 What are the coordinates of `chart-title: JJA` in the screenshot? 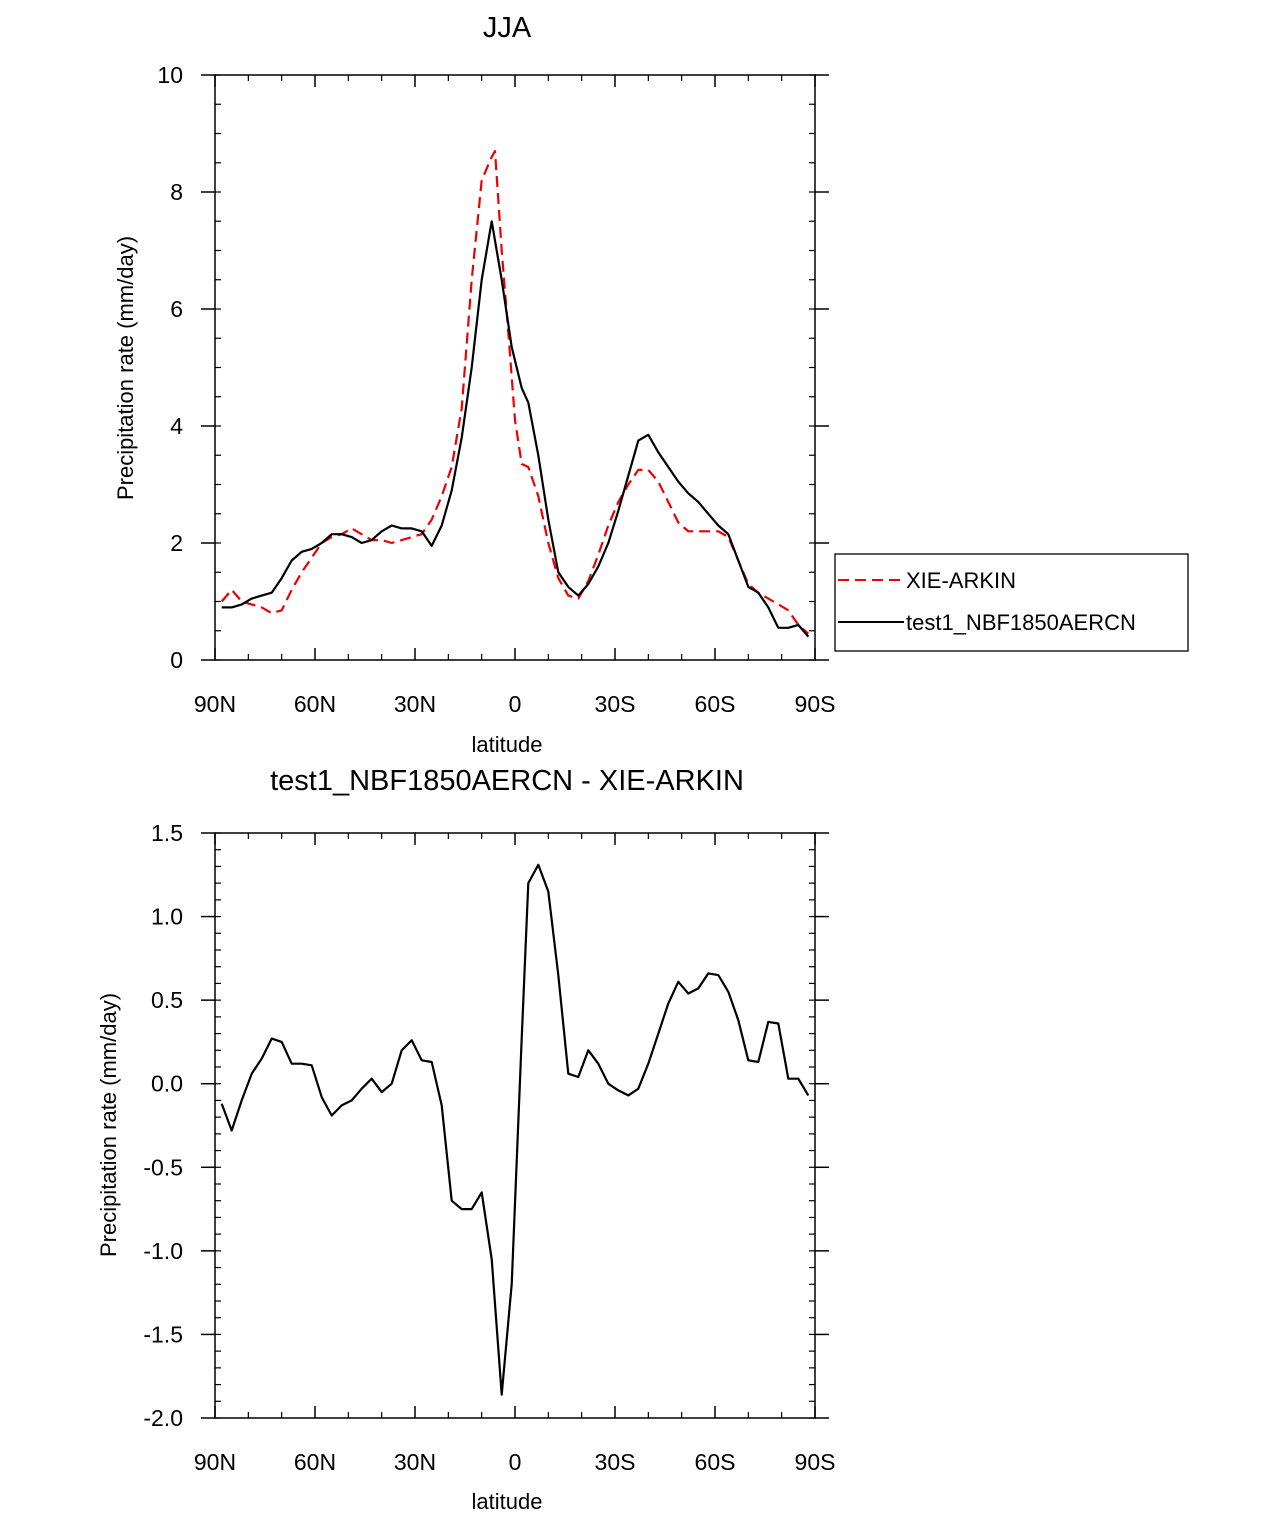 It's located at (507, 28).